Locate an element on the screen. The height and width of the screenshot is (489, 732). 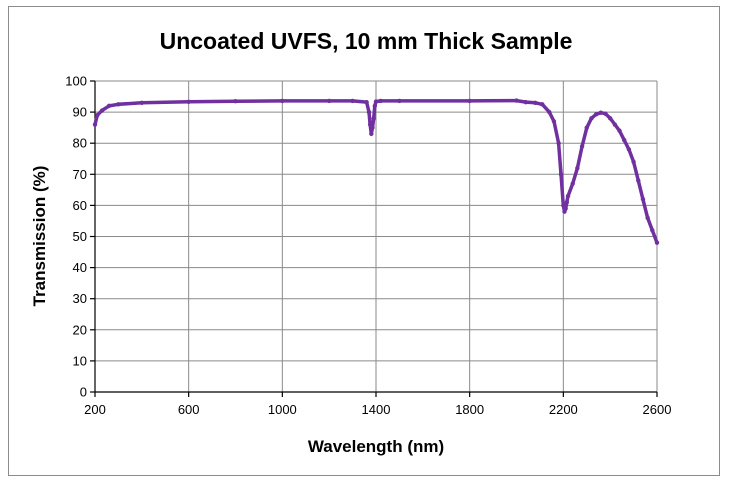
y-tick-label: 30 is located at coordinates (80, 298).